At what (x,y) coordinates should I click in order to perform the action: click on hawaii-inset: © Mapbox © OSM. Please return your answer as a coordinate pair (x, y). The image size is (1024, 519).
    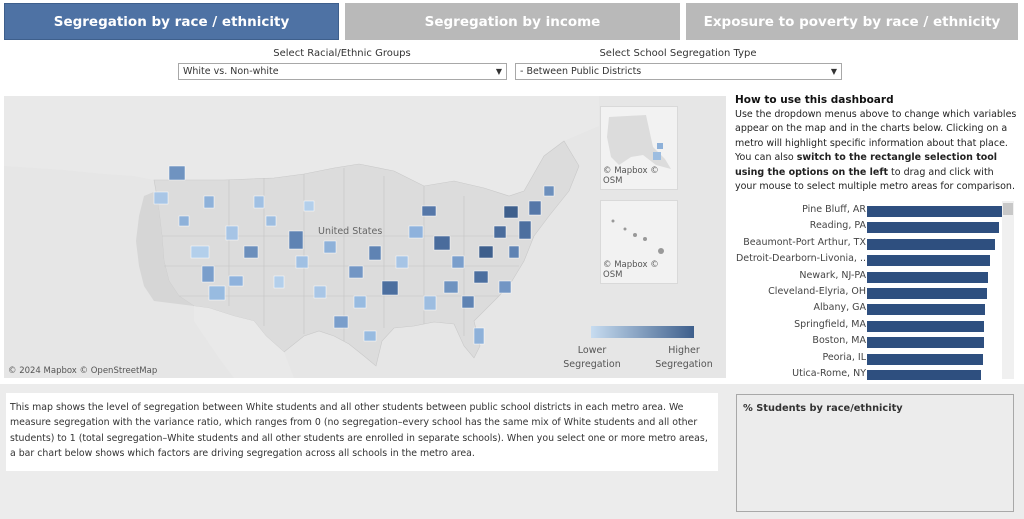
    Looking at the image, I should click on (639, 242).